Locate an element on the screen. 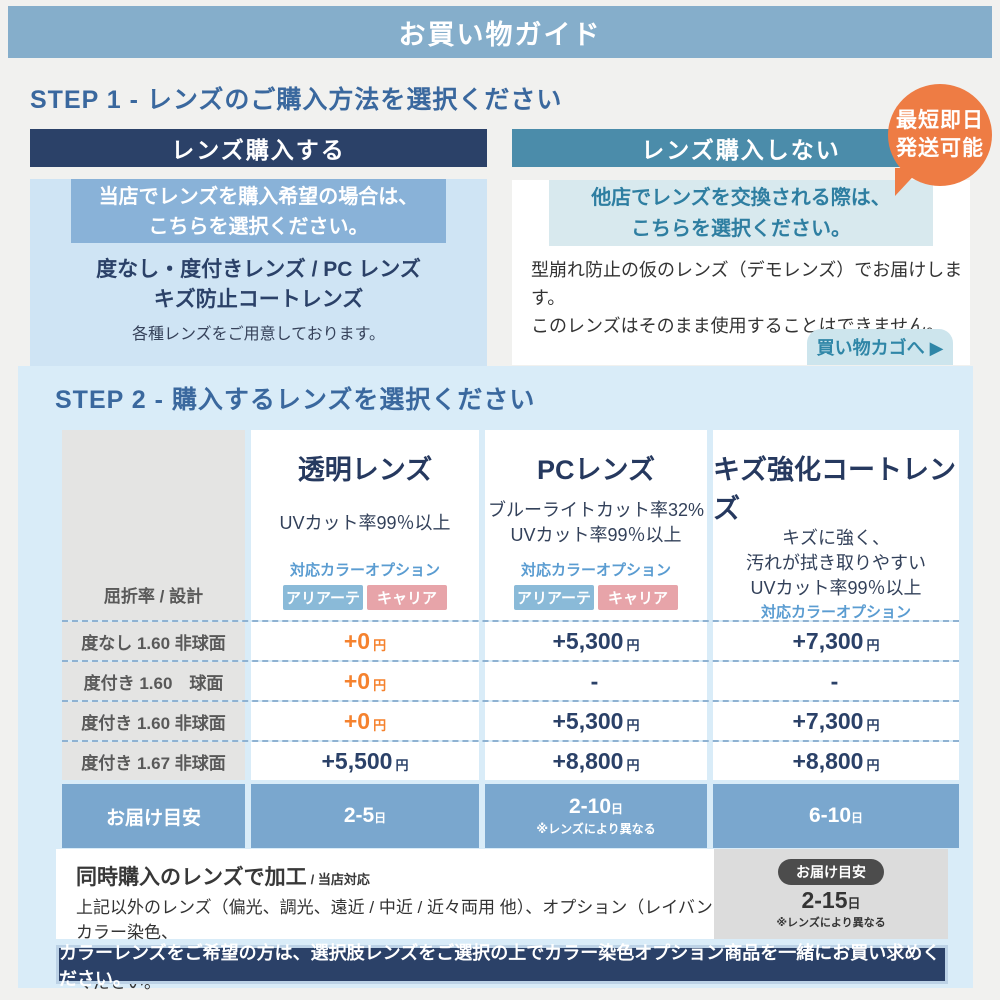 Image resolution: width=1000 pixels, height=1000 pixels. lens-desc-line: キズに強く、 is located at coordinates (836, 538).